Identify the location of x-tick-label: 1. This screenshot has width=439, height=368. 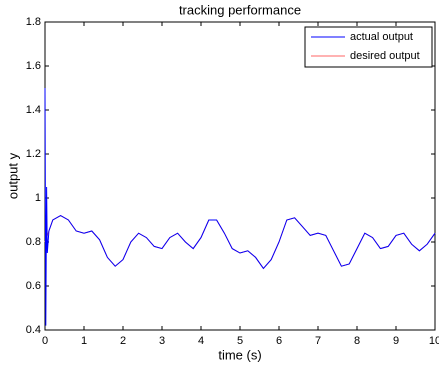
(84, 341).